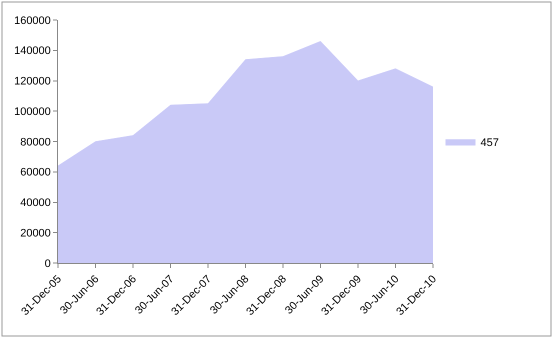 This screenshot has width=553, height=338. What do you see at coordinates (35, 172) in the screenshot?
I see `y-tick-label: 60000` at bounding box center [35, 172].